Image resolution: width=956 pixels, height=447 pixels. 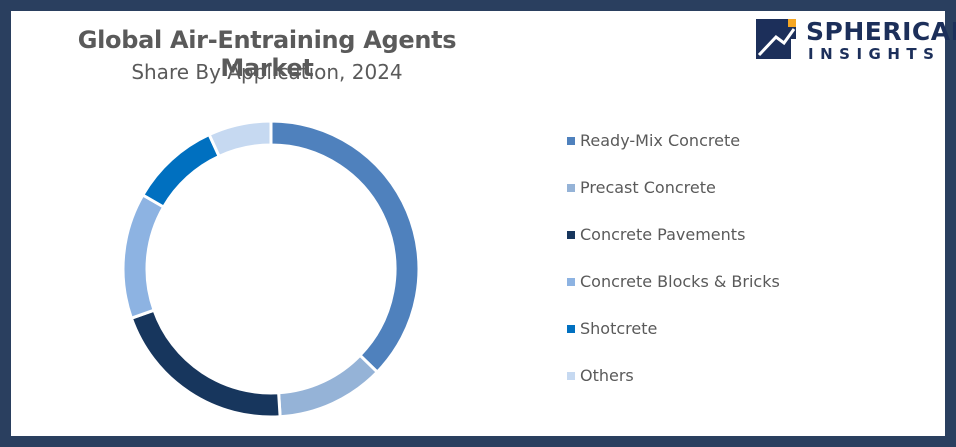 What do you see at coordinates (607, 375) in the screenshot?
I see `legend-label: Others` at bounding box center [607, 375].